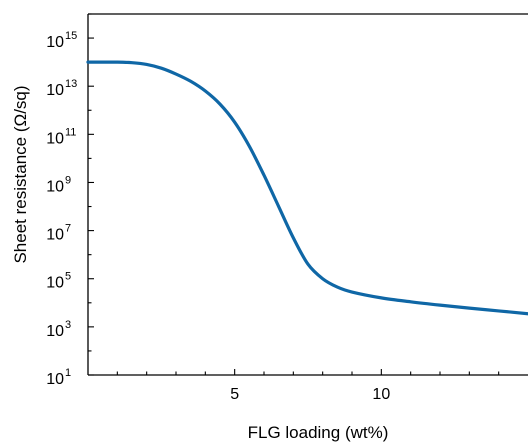  Describe the element at coordinates (70, 132) in the screenshot. I see `y-tick-exponent: 11` at that location.